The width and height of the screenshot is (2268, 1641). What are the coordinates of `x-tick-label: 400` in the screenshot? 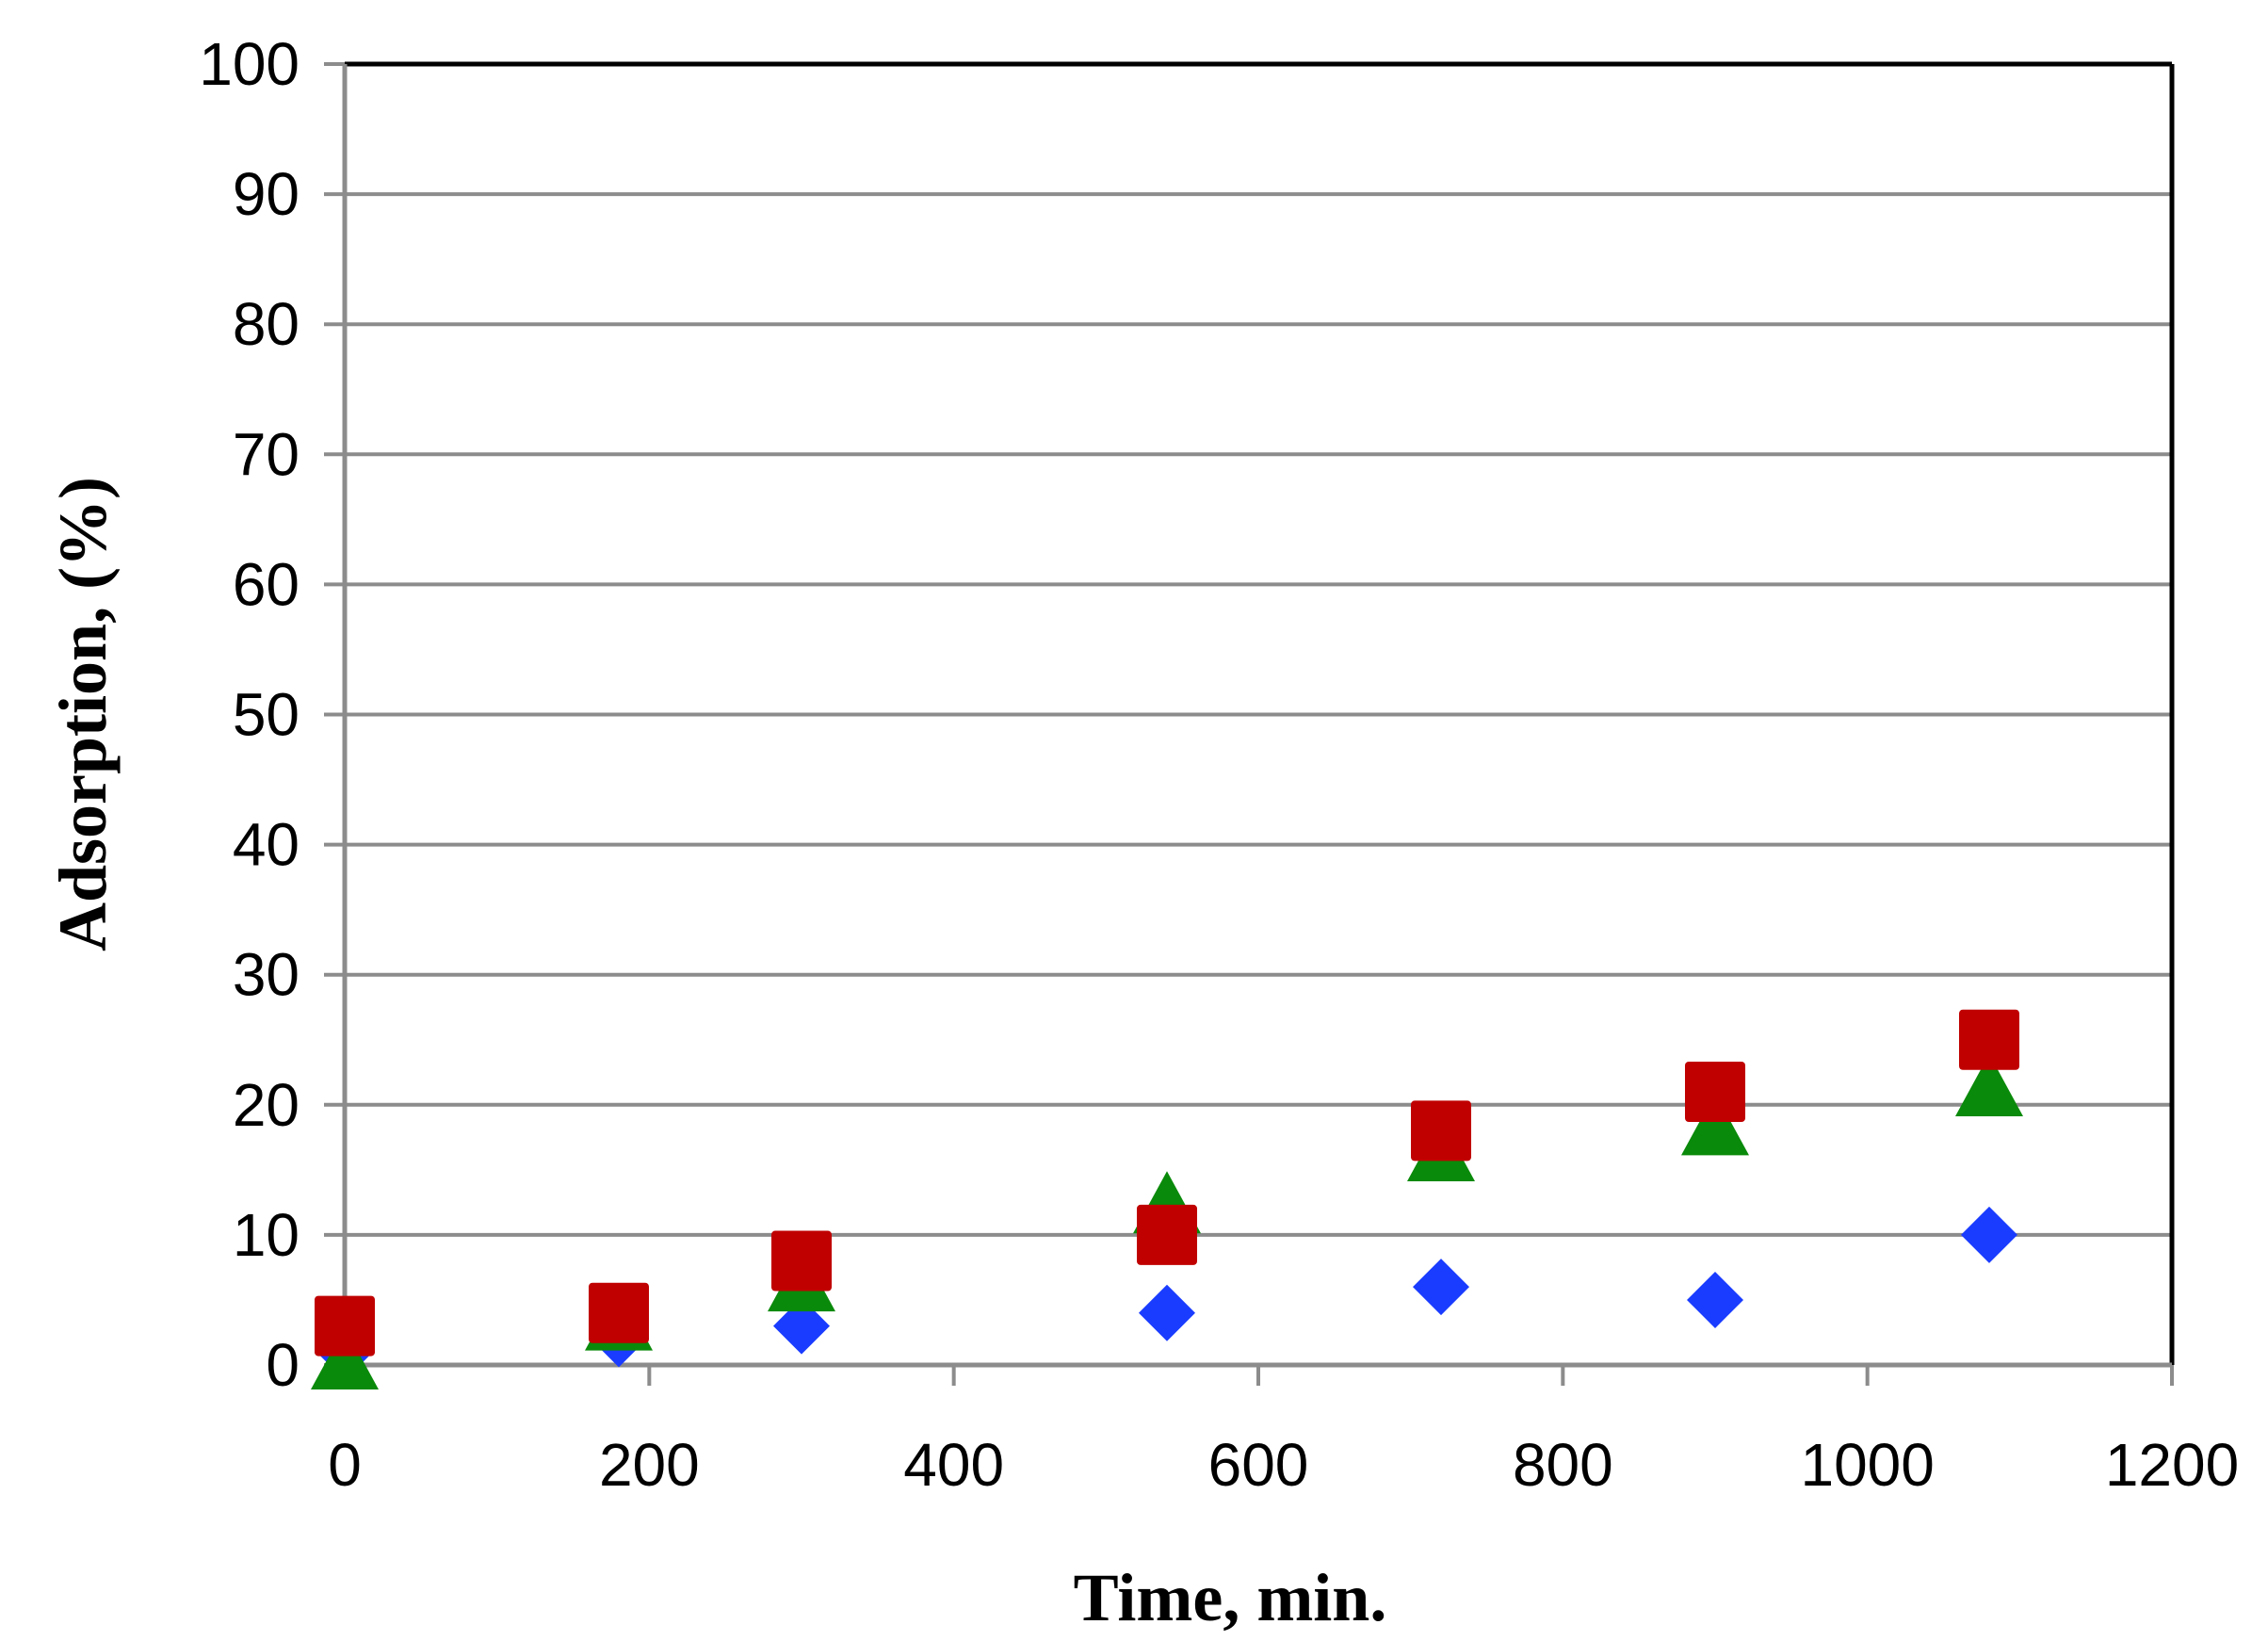 It's located at (954, 1465).